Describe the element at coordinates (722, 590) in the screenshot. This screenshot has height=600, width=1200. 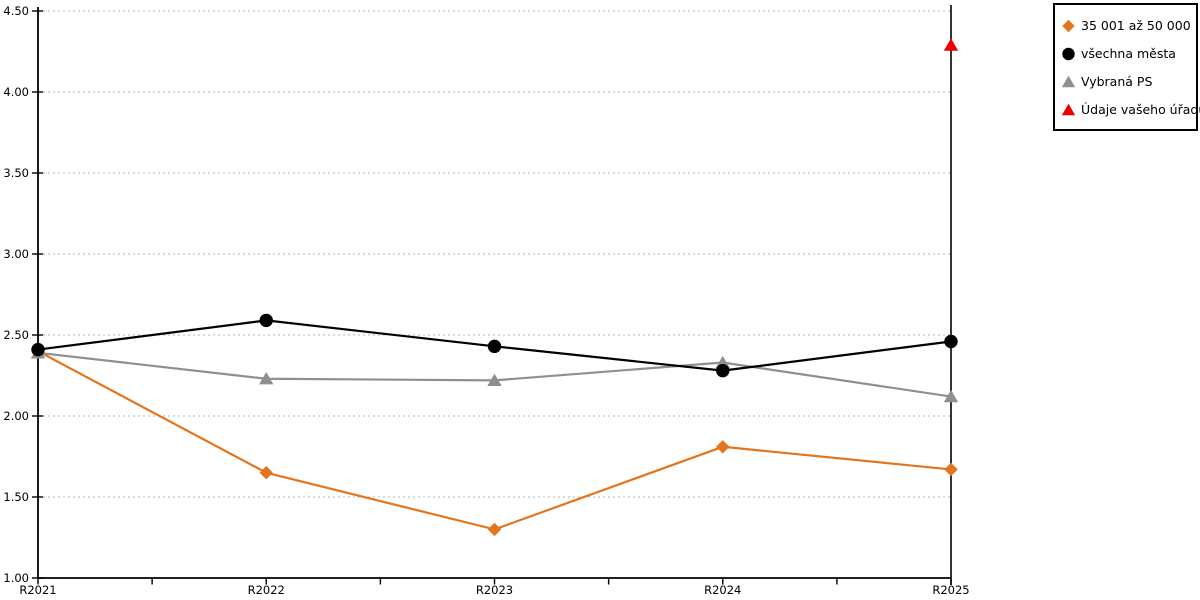
I see `x-axis-label: R2024` at that location.